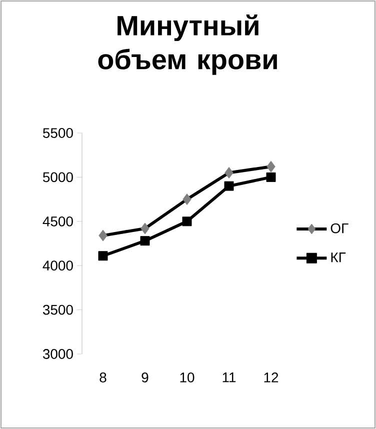  Describe the element at coordinates (57, 265) in the screenshot. I see `y-tick-label: 4000` at that location.